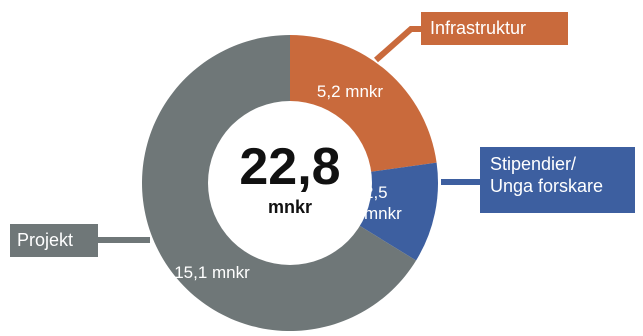 This screenshot has width=643, height=336. Describe the element at coordinates (54, 240) in the screenshot. I see `label-projekt: Projekt` at that location.